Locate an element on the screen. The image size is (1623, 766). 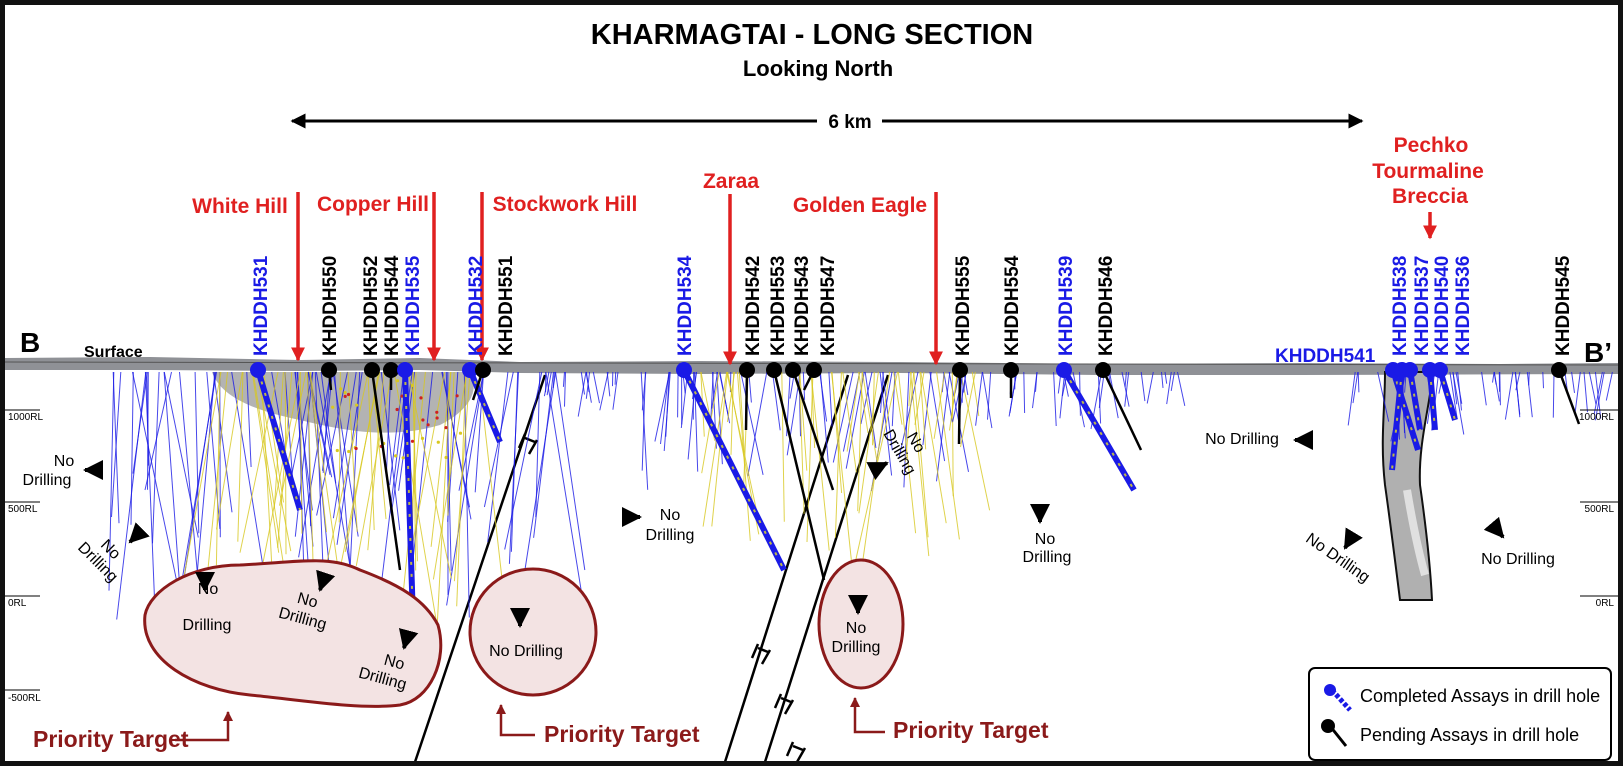
svg-text: Drilling is located at coordinates (47, 480).